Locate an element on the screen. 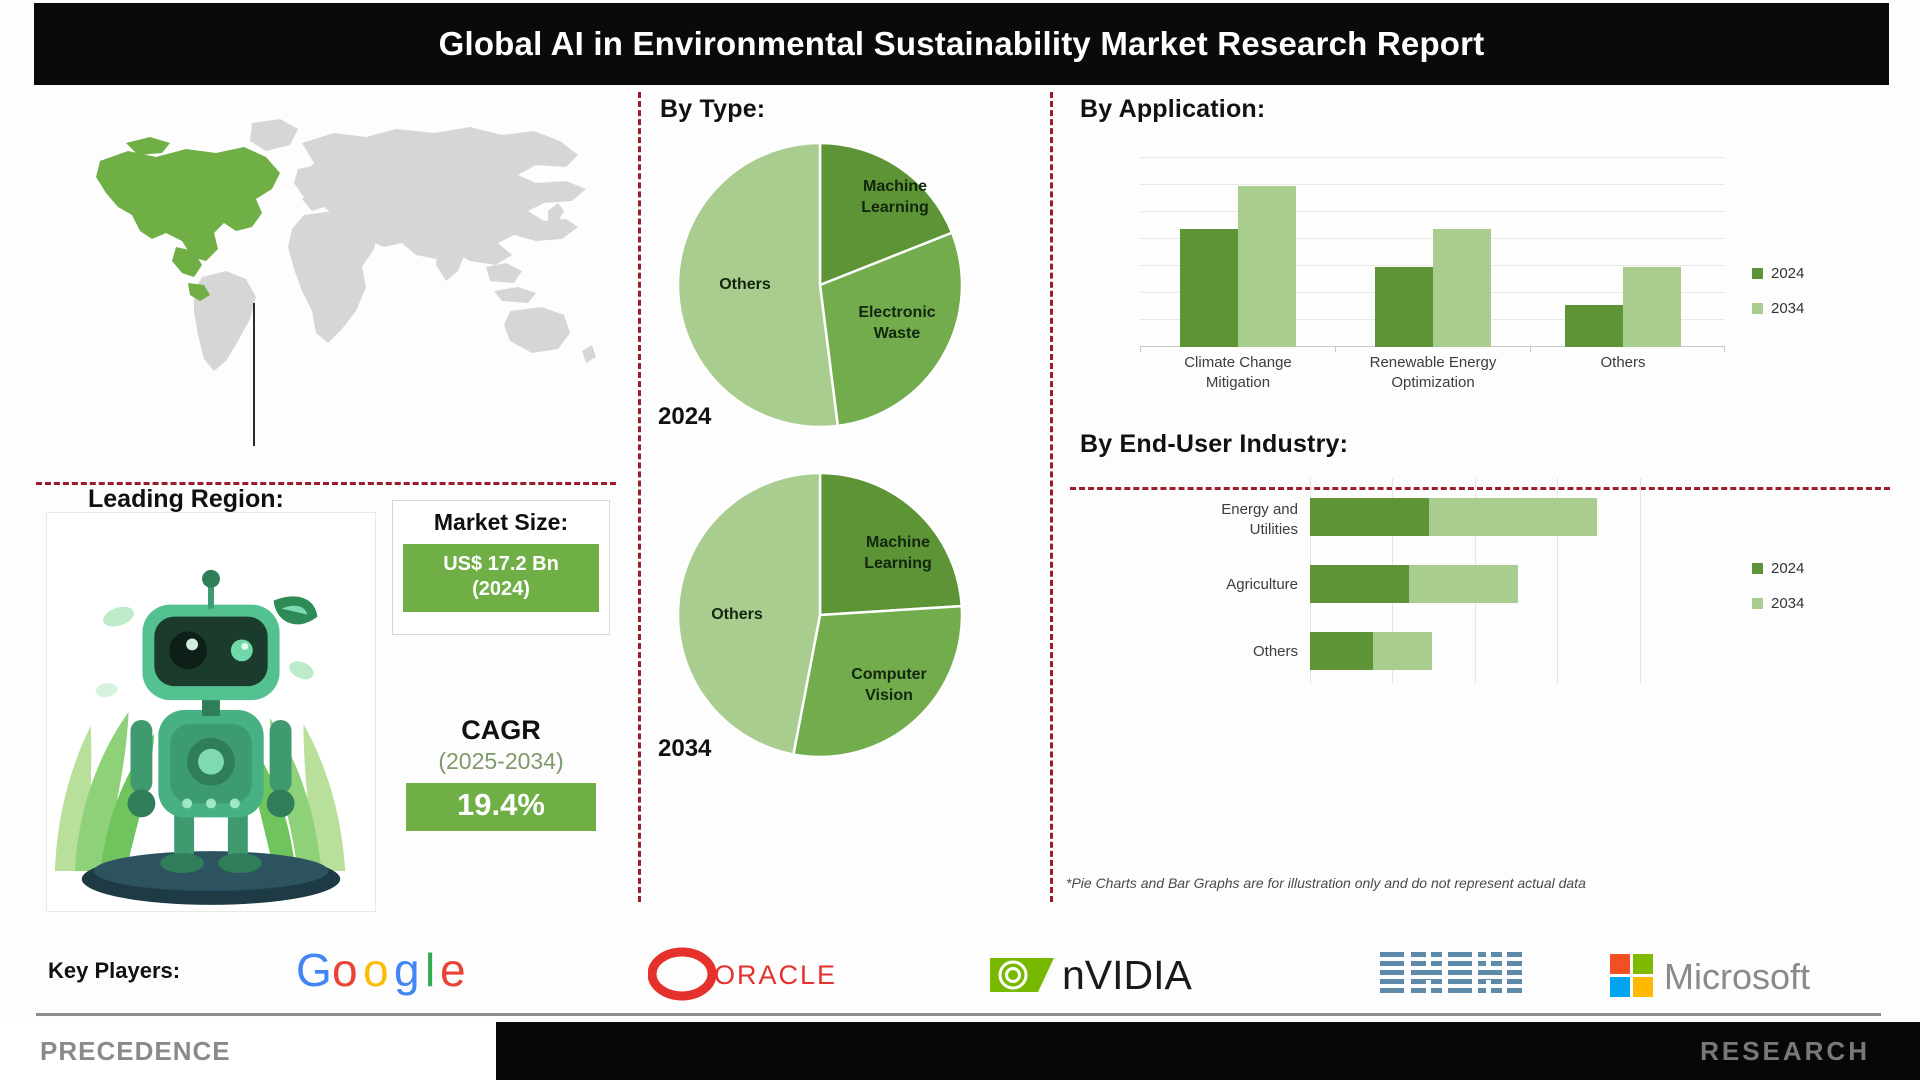 This screenshot has height=1080, width=1920. bottom-strip: PRECEDENCE RESEARCH is located at coordinates (960, 1051).